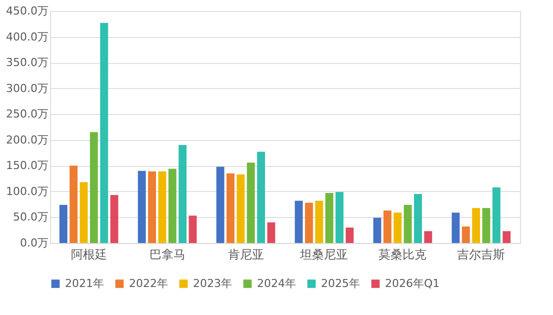  Describe the element at coordinates (27, 63) in the screenshot. I see `y-tick-label: 350.0万` at that location.